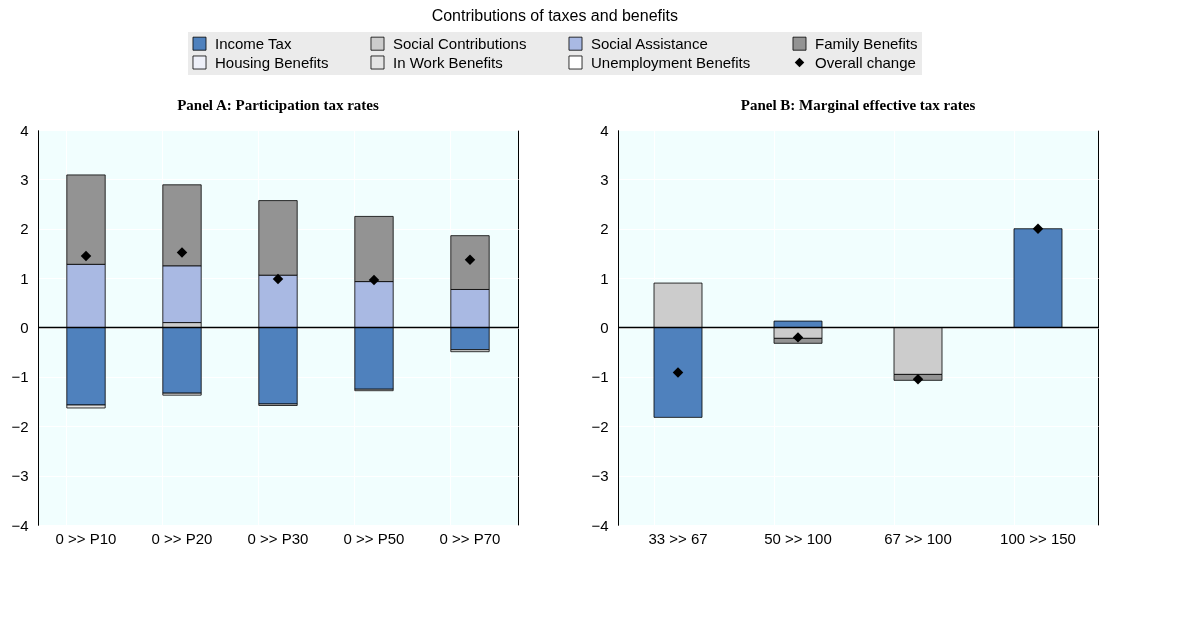 The width and height of the screenshot is (1184, 632). I want to click on legend-label: Overall change, so click(865, 62).